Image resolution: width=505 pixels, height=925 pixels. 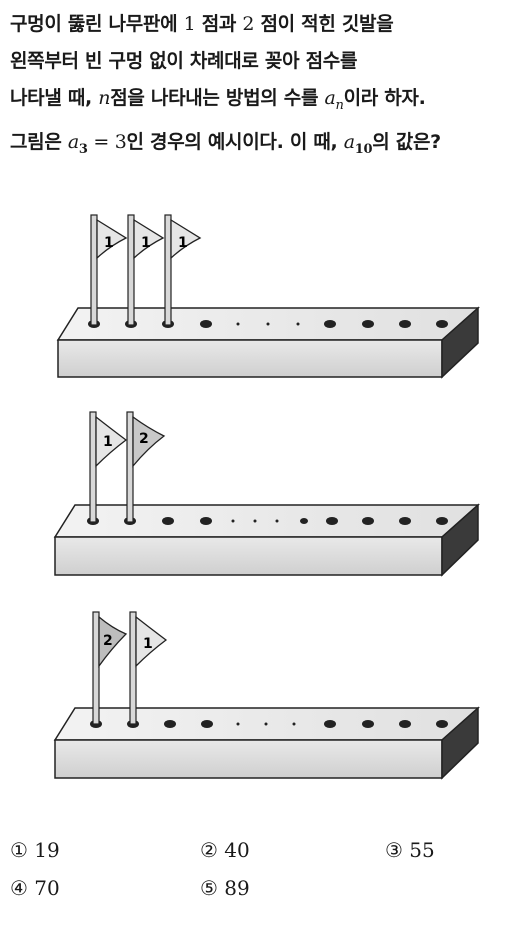 What do you see at coordinates (35, 850) in the screenshot?
I see `choice-1: ① 19` at bounding box center [35, 850].